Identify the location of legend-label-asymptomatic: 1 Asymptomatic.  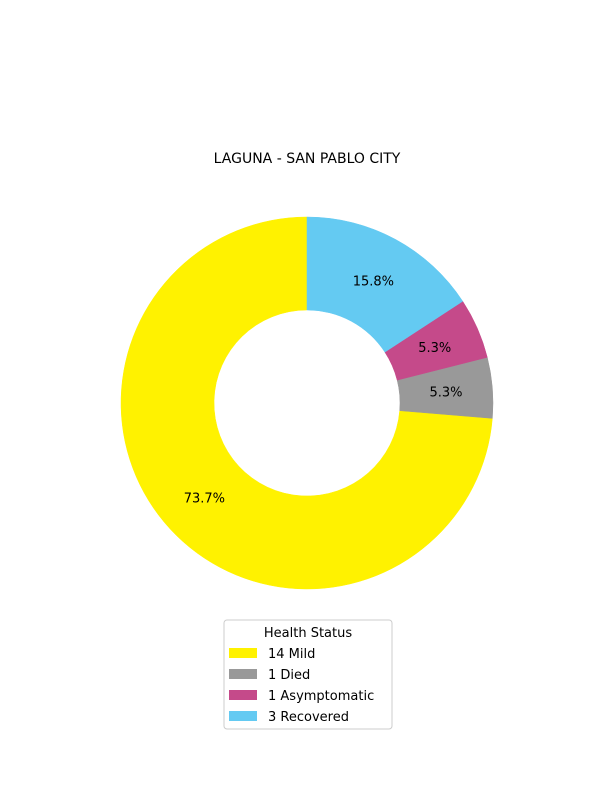
(321, 696).